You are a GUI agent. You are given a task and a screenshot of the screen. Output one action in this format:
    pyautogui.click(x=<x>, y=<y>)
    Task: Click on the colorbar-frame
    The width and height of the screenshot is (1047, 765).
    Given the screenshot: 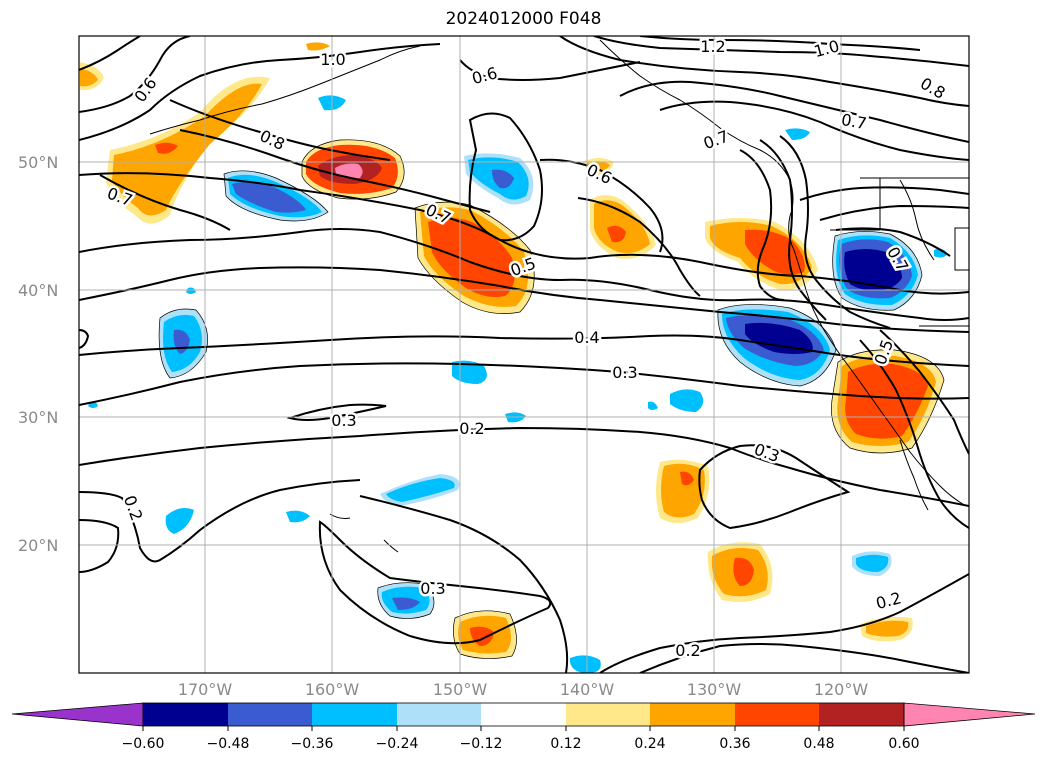 What is the action you would take?
    pyautogui.click(x=523, y=714)
    